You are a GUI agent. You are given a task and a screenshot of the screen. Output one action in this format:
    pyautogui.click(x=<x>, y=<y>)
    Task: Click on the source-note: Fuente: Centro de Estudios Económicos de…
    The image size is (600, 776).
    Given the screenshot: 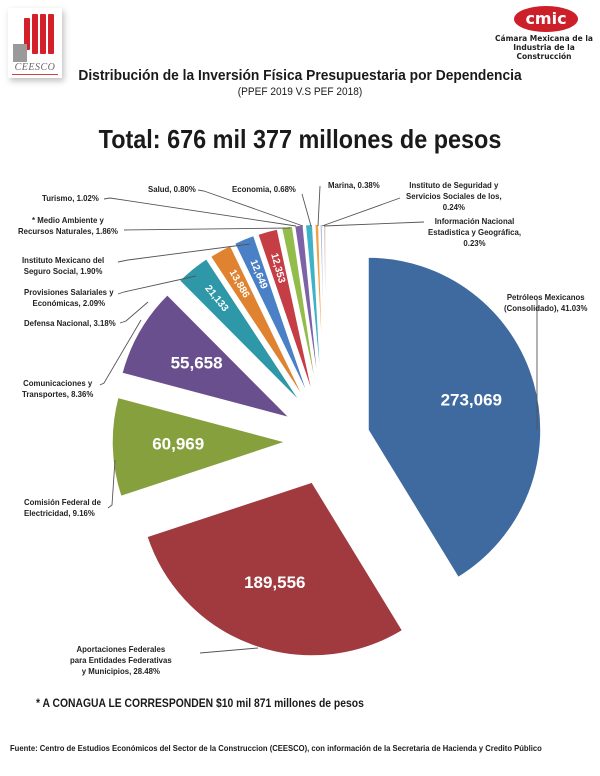 What is the action you would take?
    pyautogui.click(x=276, y=748)
    